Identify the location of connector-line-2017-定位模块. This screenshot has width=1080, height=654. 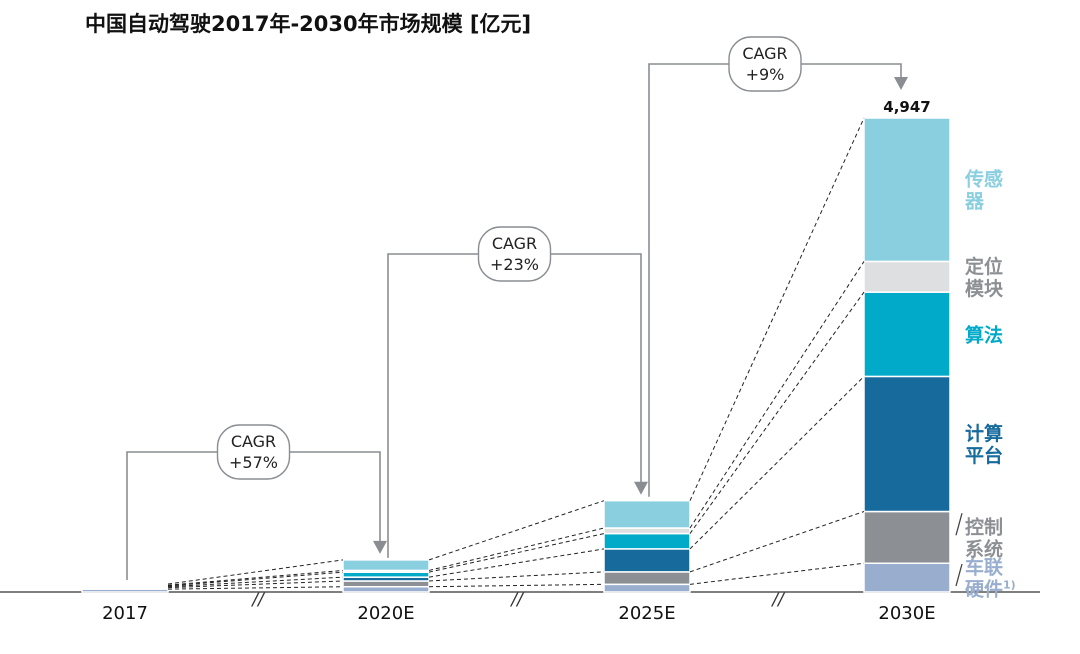
(255, 577).